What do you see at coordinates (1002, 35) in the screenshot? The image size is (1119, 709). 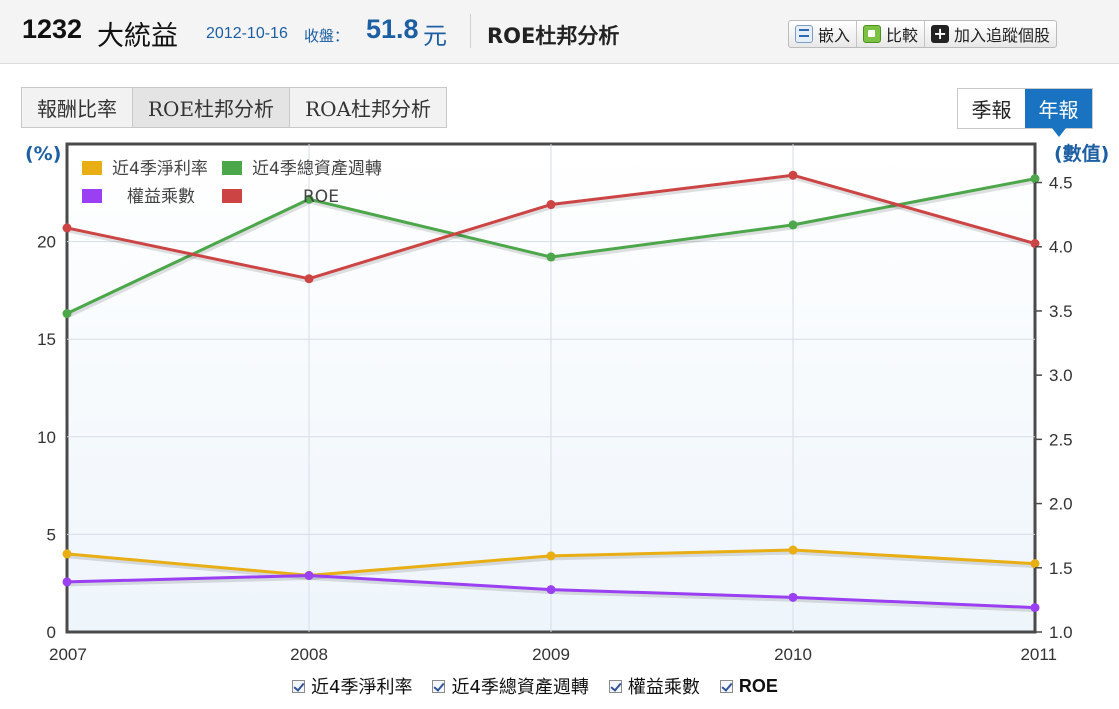 I see `add-to-watchlist-label: 加入追蹤個股` at bounding box center [1002, 35].